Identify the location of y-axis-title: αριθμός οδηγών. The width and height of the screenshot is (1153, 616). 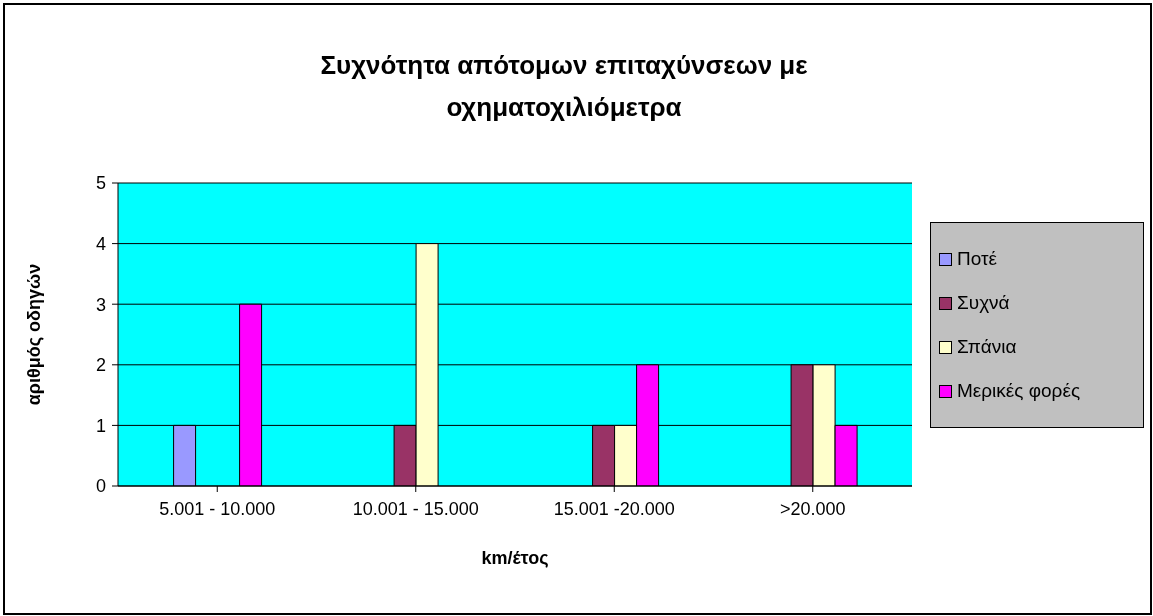
(34, 334).